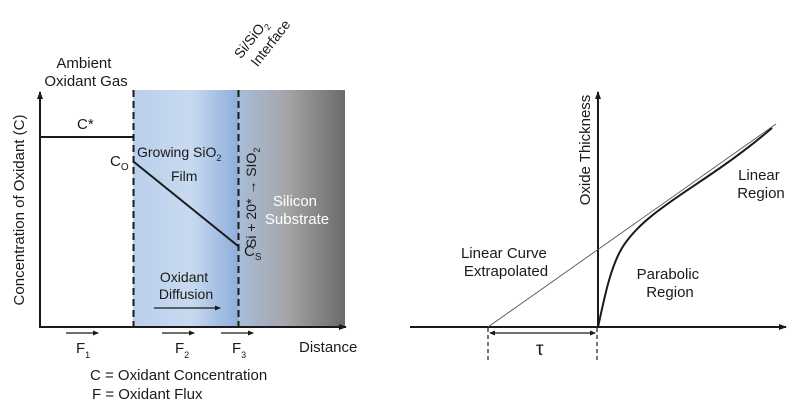  What do you see at coordinates (262, 42) in the screenshot?
I see `interface-label: Si/SiO2 Interface` at bounding box center [262, 42].